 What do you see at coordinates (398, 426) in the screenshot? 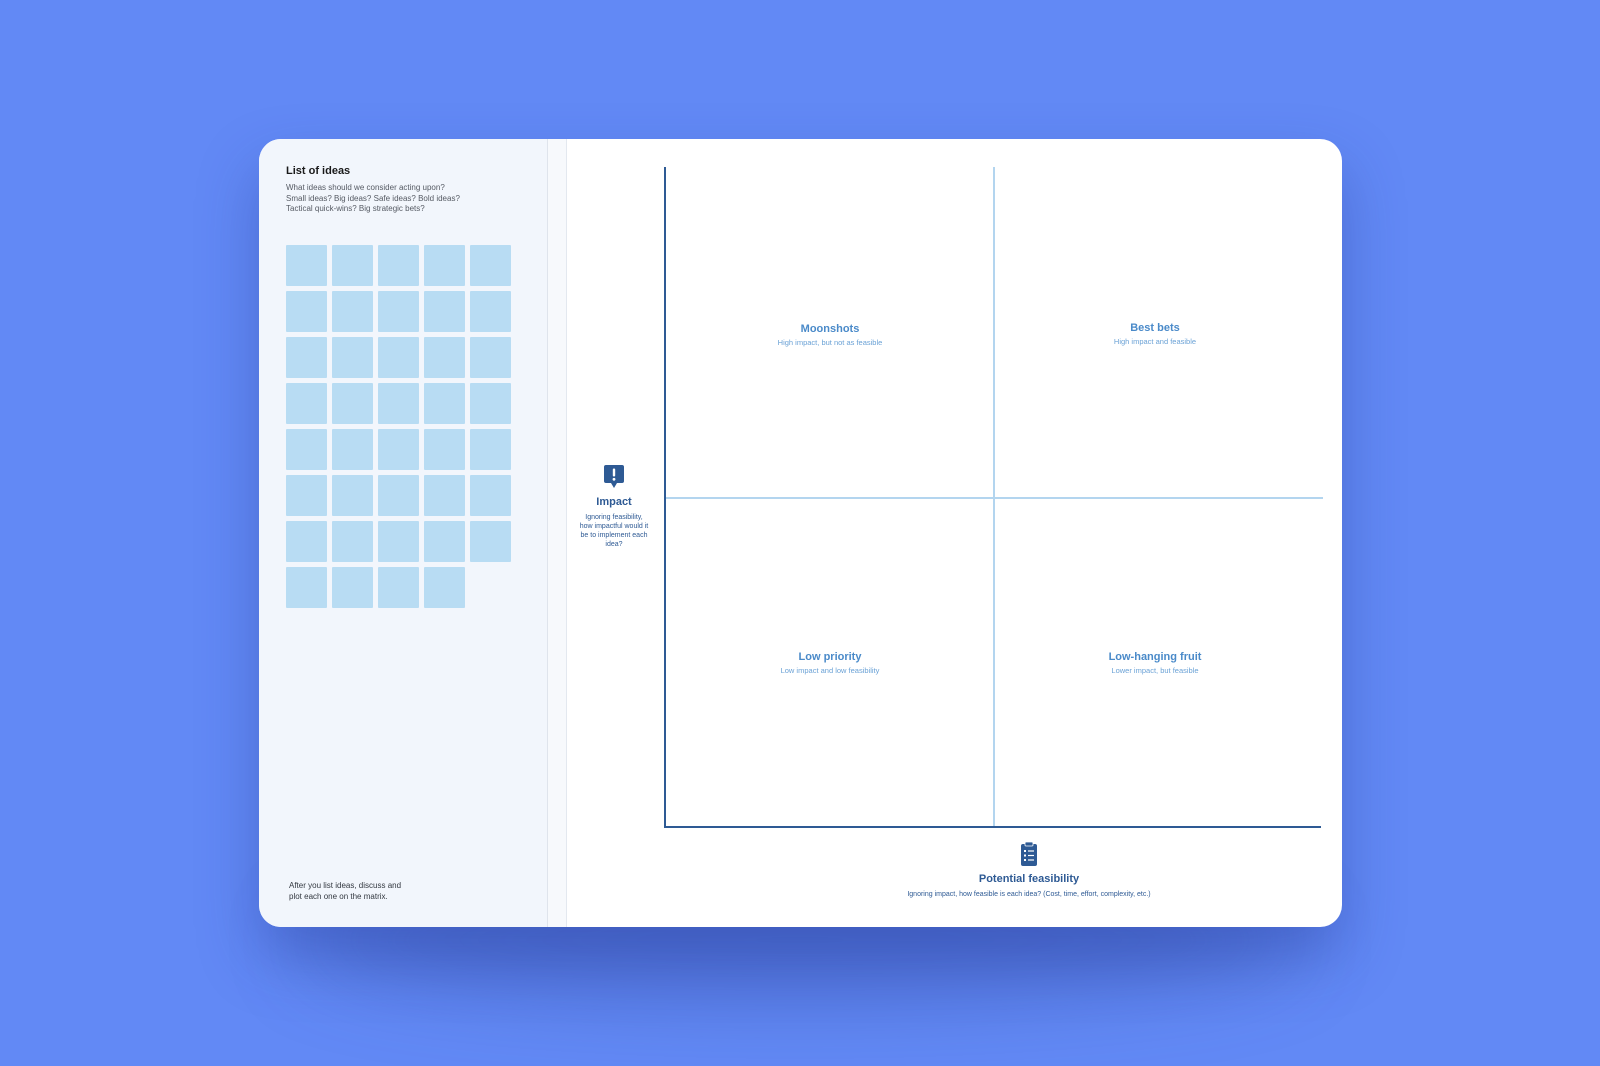
I see `sticky-notes-grid` at bounding box center [398, 426].